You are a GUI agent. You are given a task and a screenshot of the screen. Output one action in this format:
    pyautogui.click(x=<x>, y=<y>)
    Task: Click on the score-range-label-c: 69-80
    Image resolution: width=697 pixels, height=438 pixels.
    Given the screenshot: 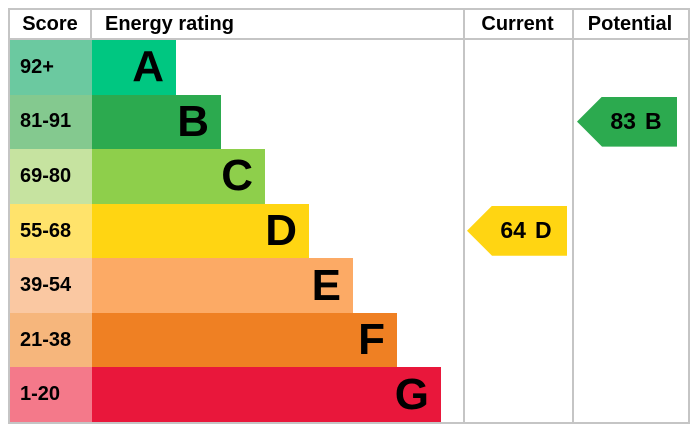 What is the action you would take?
    pyautogui.click(x=51, y=176)
    